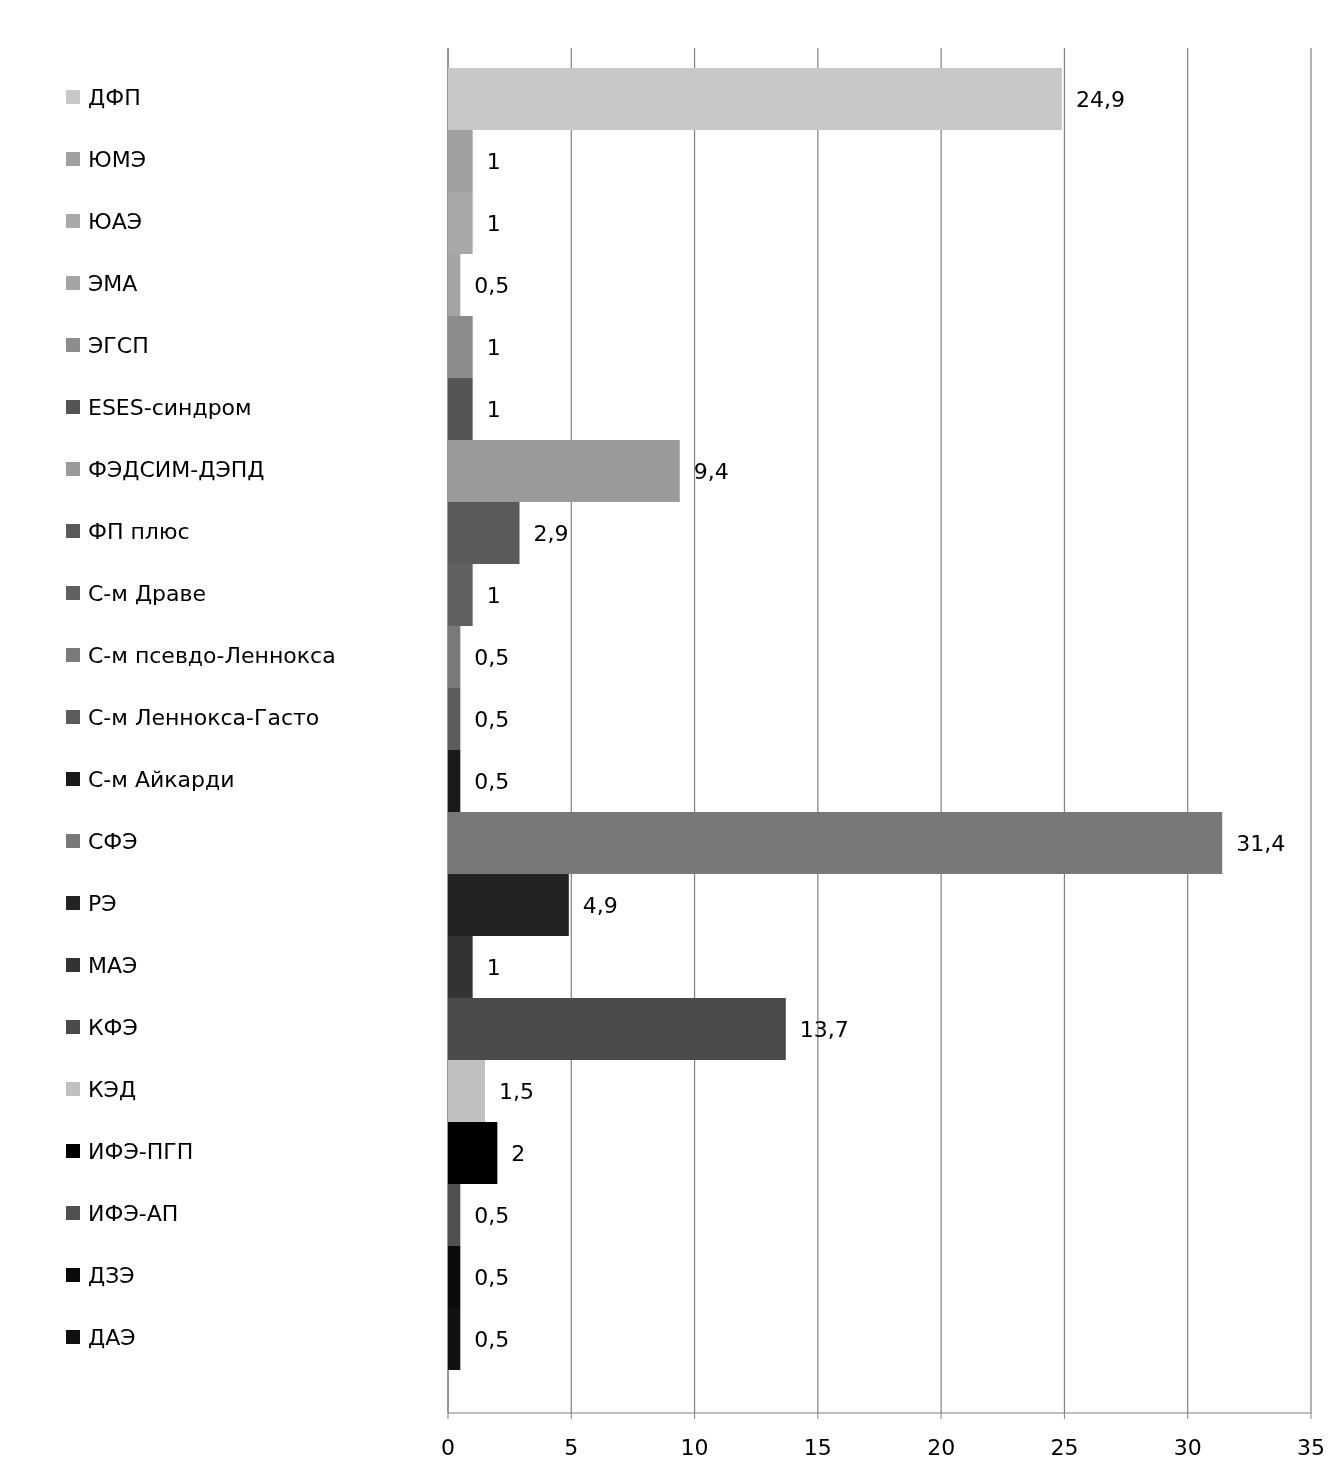 This screenshot has height=1468, width=1328. What do you see at coordinates (571, 1447) in the screenshot?
I see `x-tick-label: 5` at bounding box center [571, 1447].